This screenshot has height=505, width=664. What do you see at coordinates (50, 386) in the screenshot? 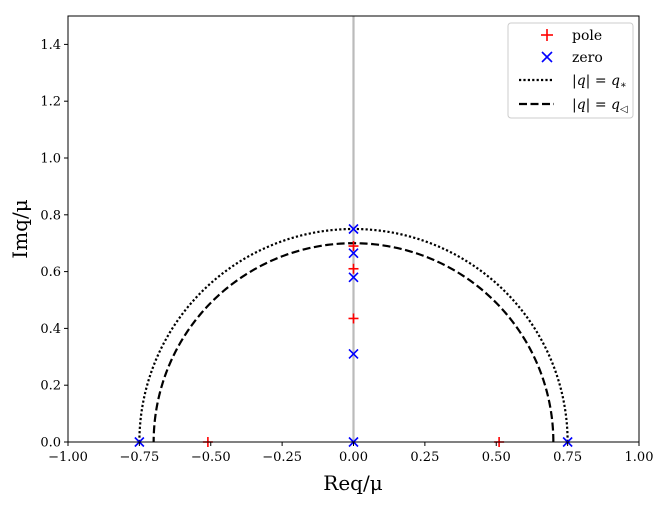
I see `y-tick-label: 0.2` at bounding box center [50, 386].